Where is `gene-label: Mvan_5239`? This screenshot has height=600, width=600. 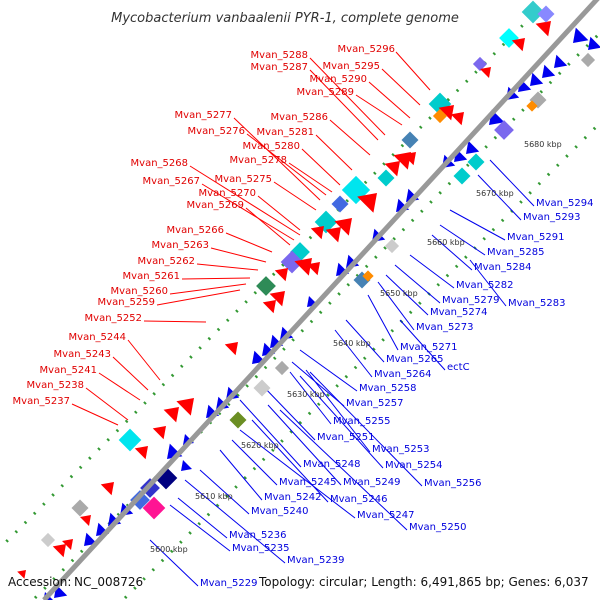
gene-label: Mvan_5239 is located at coordinates (315, 560).